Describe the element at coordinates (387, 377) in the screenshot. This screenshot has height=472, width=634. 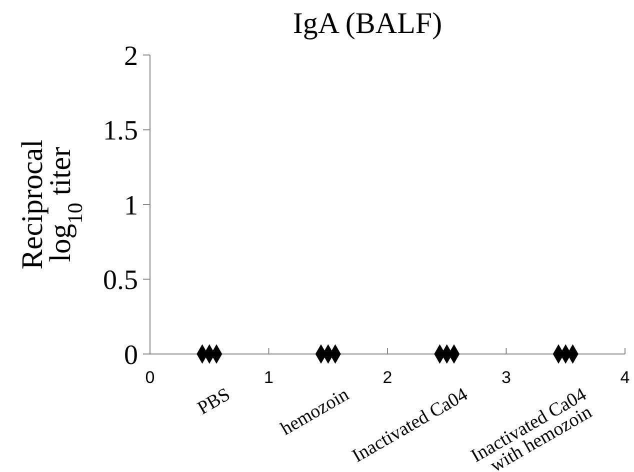
I see `x-tick-label: 2` at that location.